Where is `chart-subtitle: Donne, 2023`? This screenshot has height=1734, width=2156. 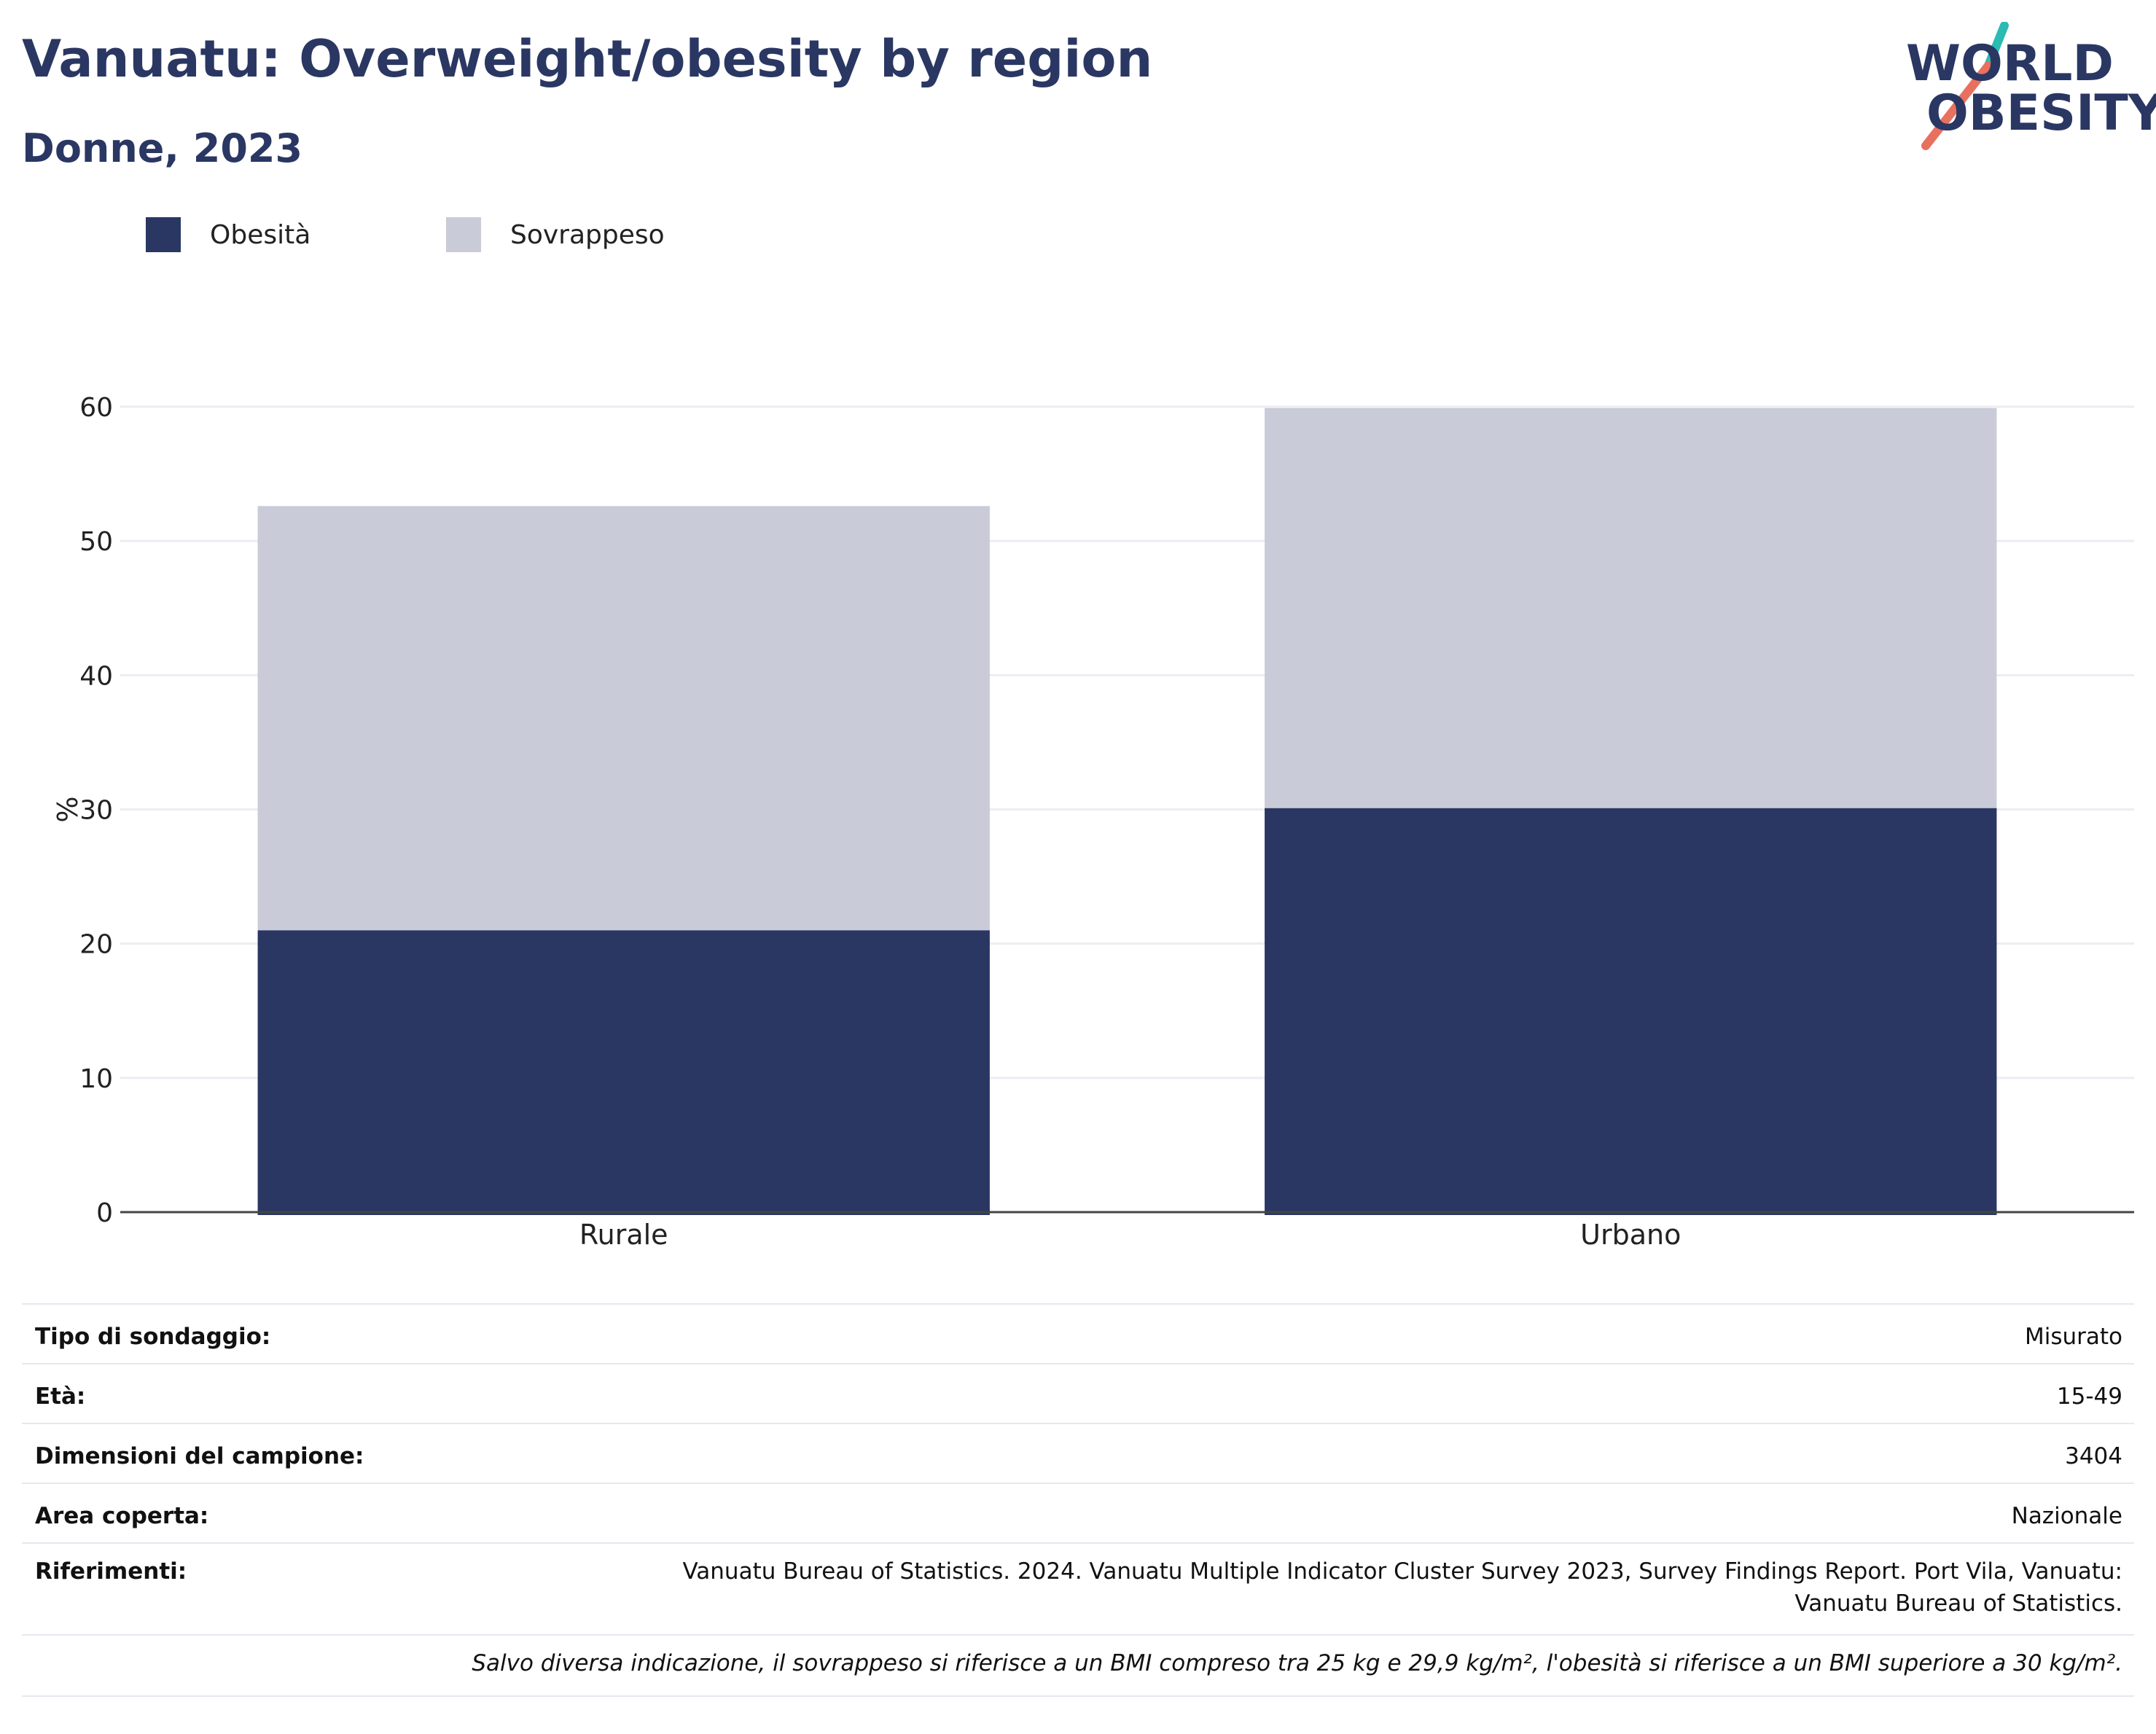 chart-subtitle: Donne, 2023 is located at coordinates (162, 148).